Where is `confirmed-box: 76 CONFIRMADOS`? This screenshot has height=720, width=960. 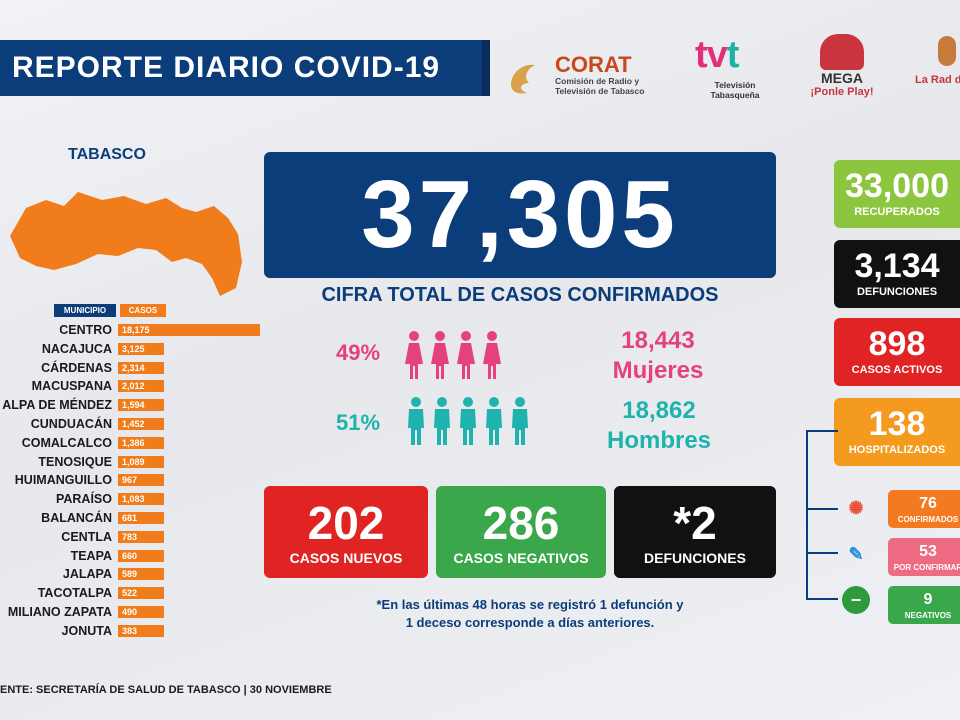
confirmed-box: 76 CONFIRMADOS is located at coordinates (924, 509).